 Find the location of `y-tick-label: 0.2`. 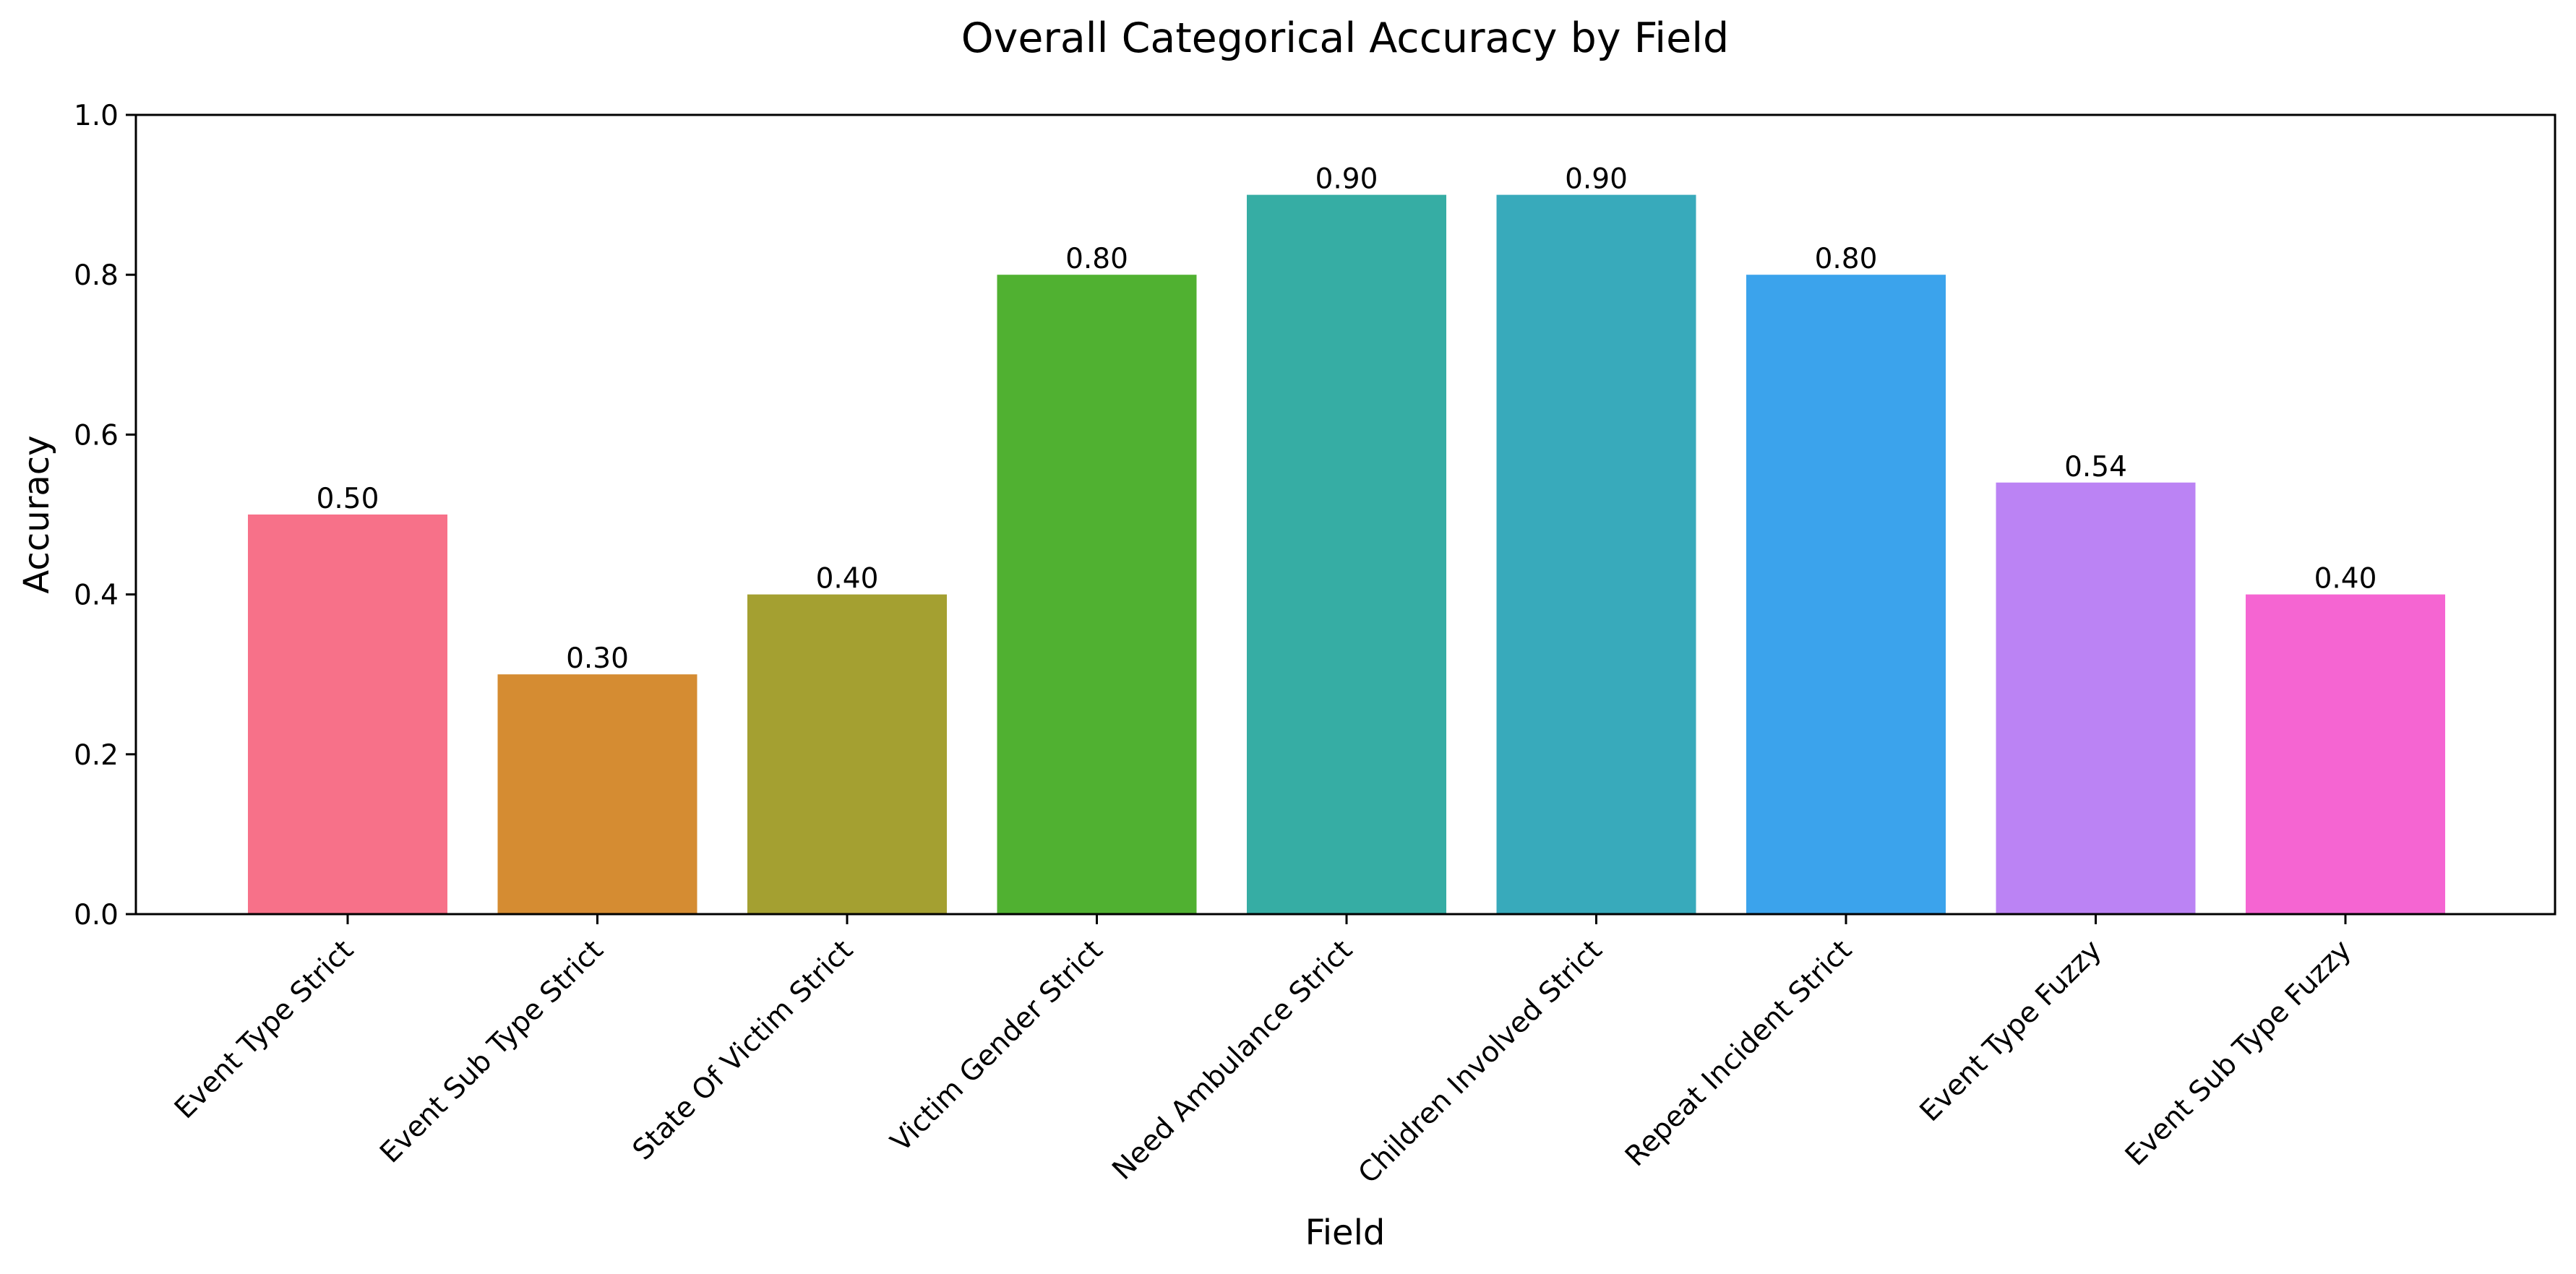

y-tick-label: 0.2 is located at coordinates (97, 755).